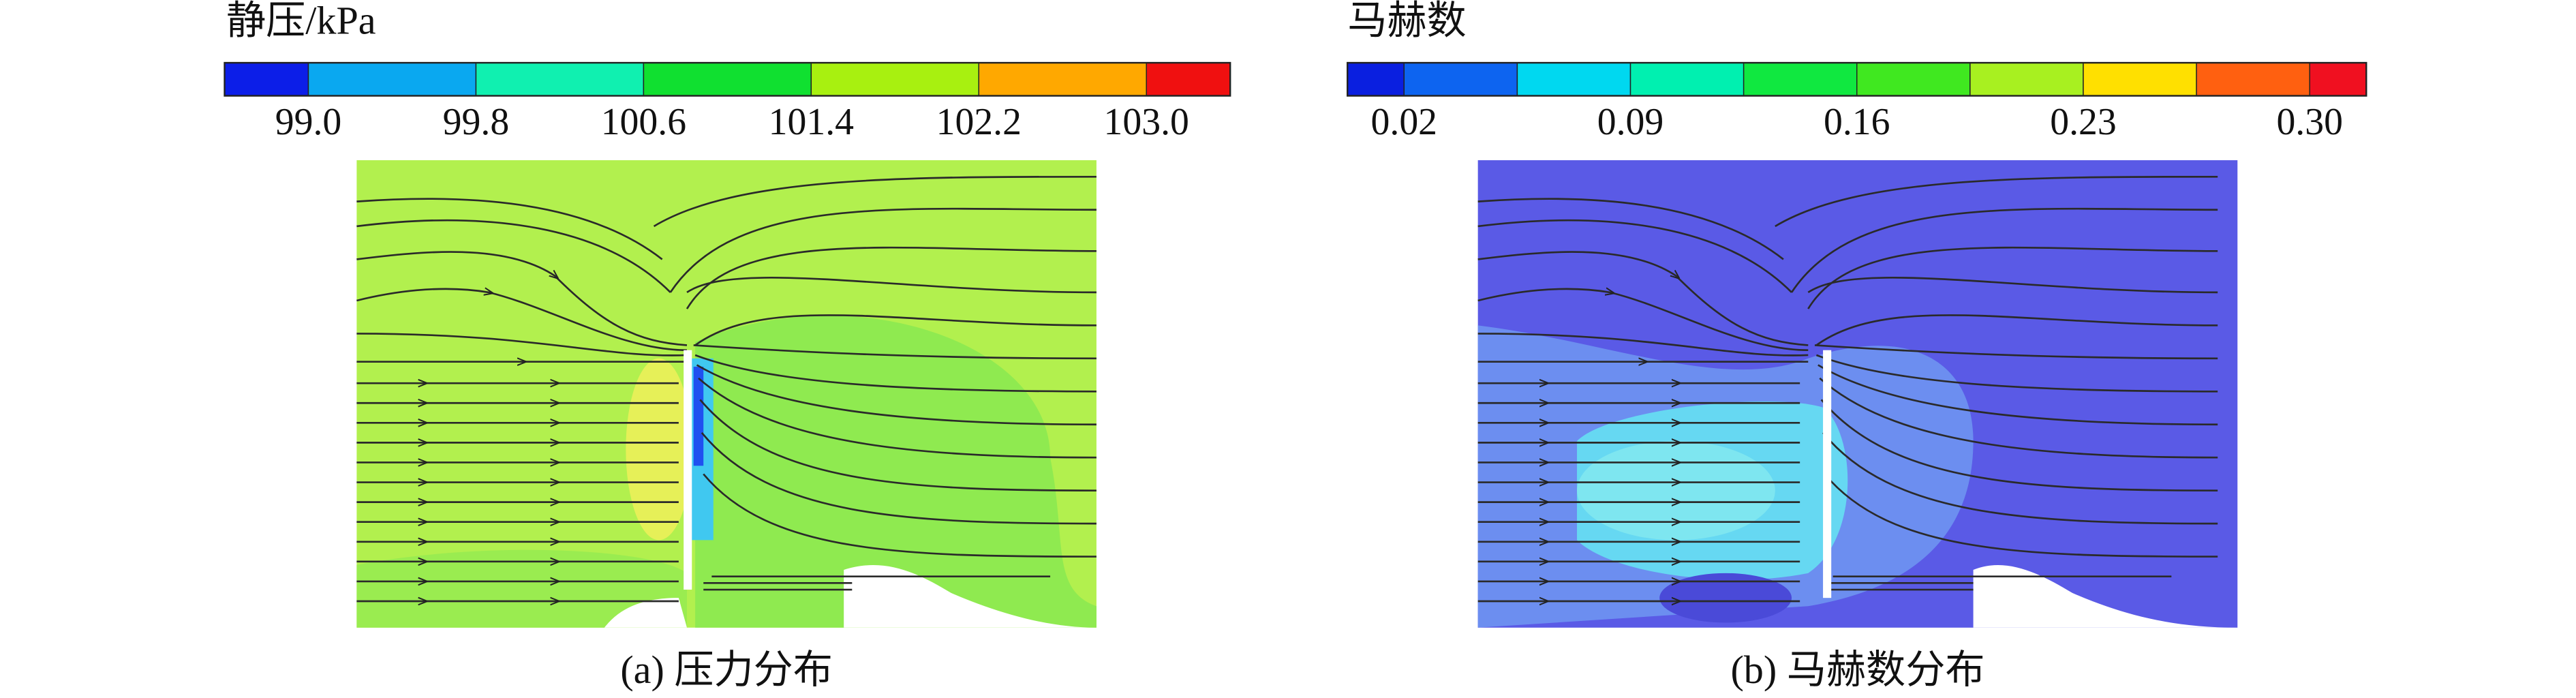 This screenshot has height=698, width=2576. What do you see at coordinates (476, 122) in the screenshot?
I see `colorbar-tick-label: 99.8` at bounding box center [476, 122].